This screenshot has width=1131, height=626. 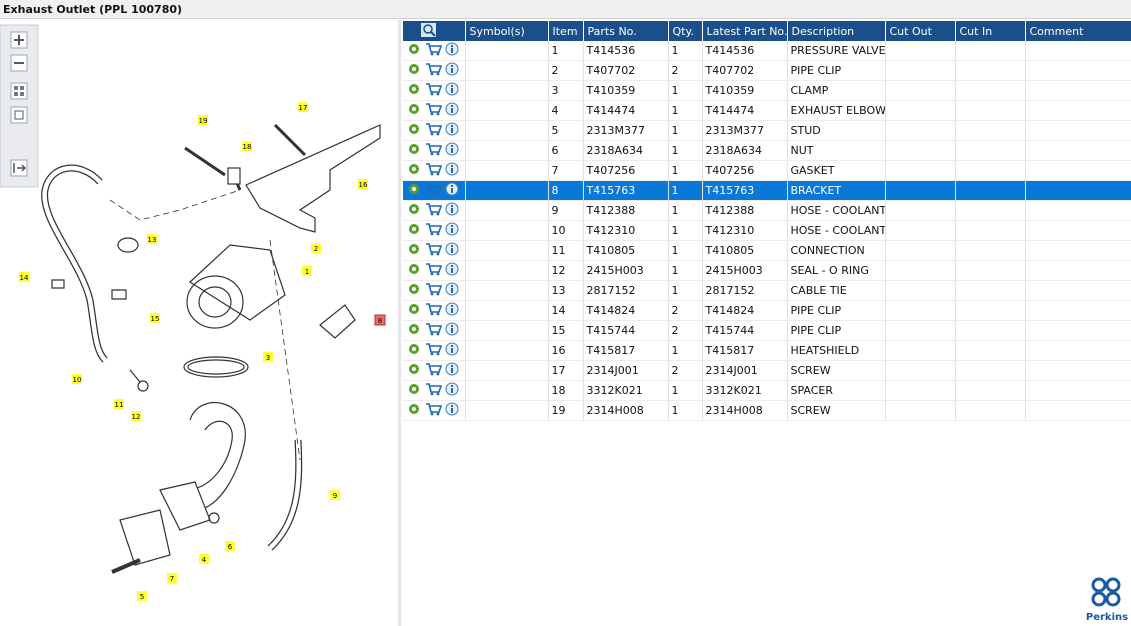 I want to click on callout: 12, so click(x=136, y=416).